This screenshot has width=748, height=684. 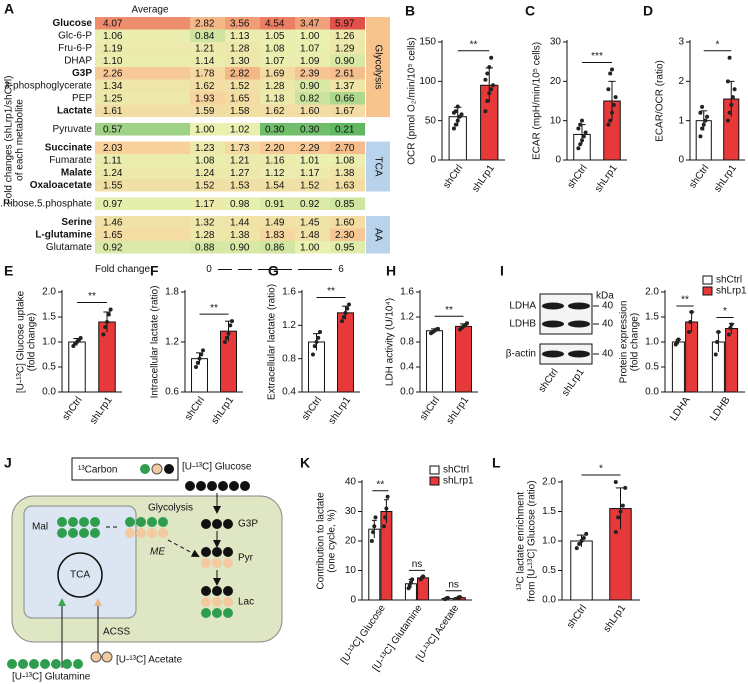 I want to click on cell-label: 1.16, so click(x=275, y=160).